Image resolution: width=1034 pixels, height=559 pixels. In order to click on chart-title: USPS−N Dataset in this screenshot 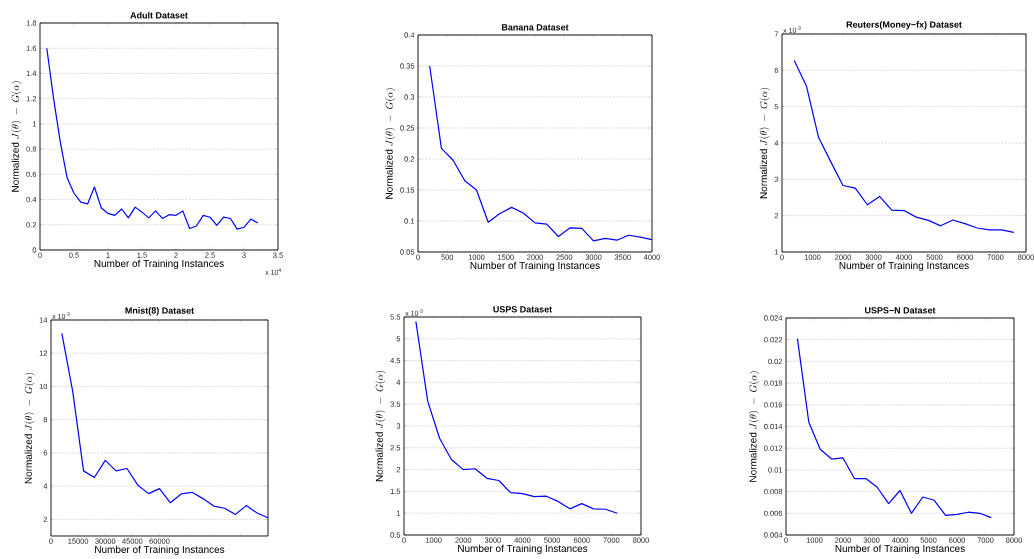, I will do `click(900, 310)`.